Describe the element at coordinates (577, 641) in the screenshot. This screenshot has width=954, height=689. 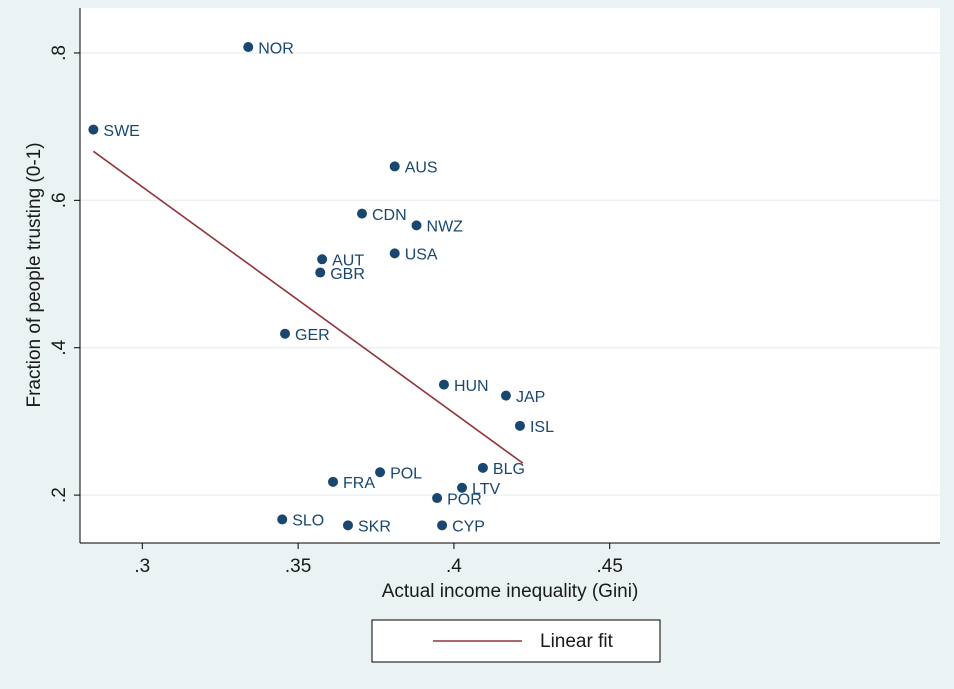
I see `legend-label: Linear fit` at that location.